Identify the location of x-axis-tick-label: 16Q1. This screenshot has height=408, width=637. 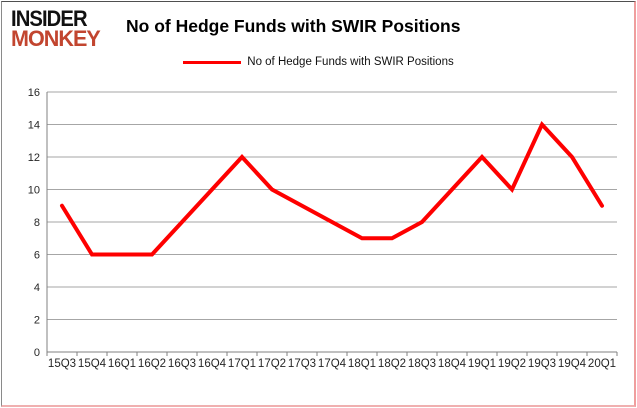
(122, 364).